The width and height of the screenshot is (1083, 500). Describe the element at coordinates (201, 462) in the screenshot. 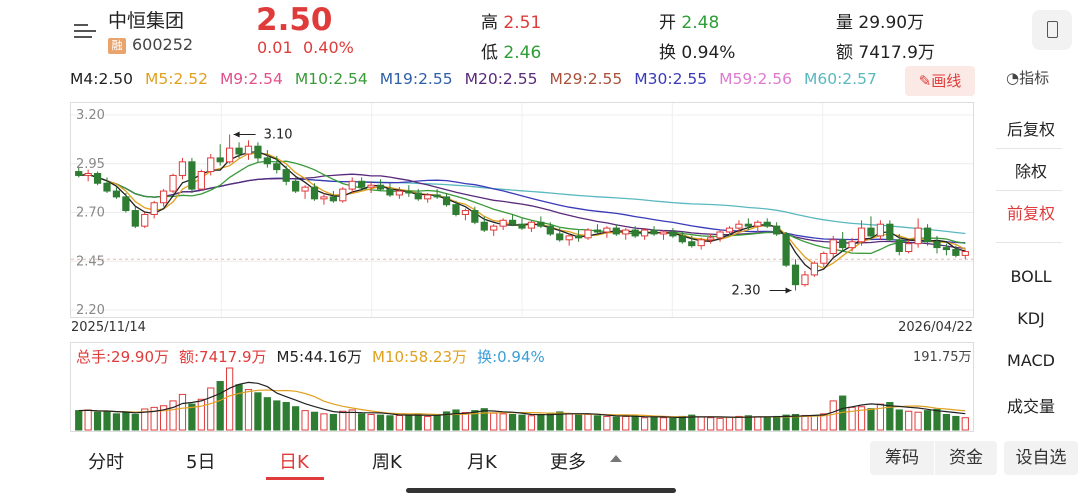

I see `period-tab: 5日` at that location.